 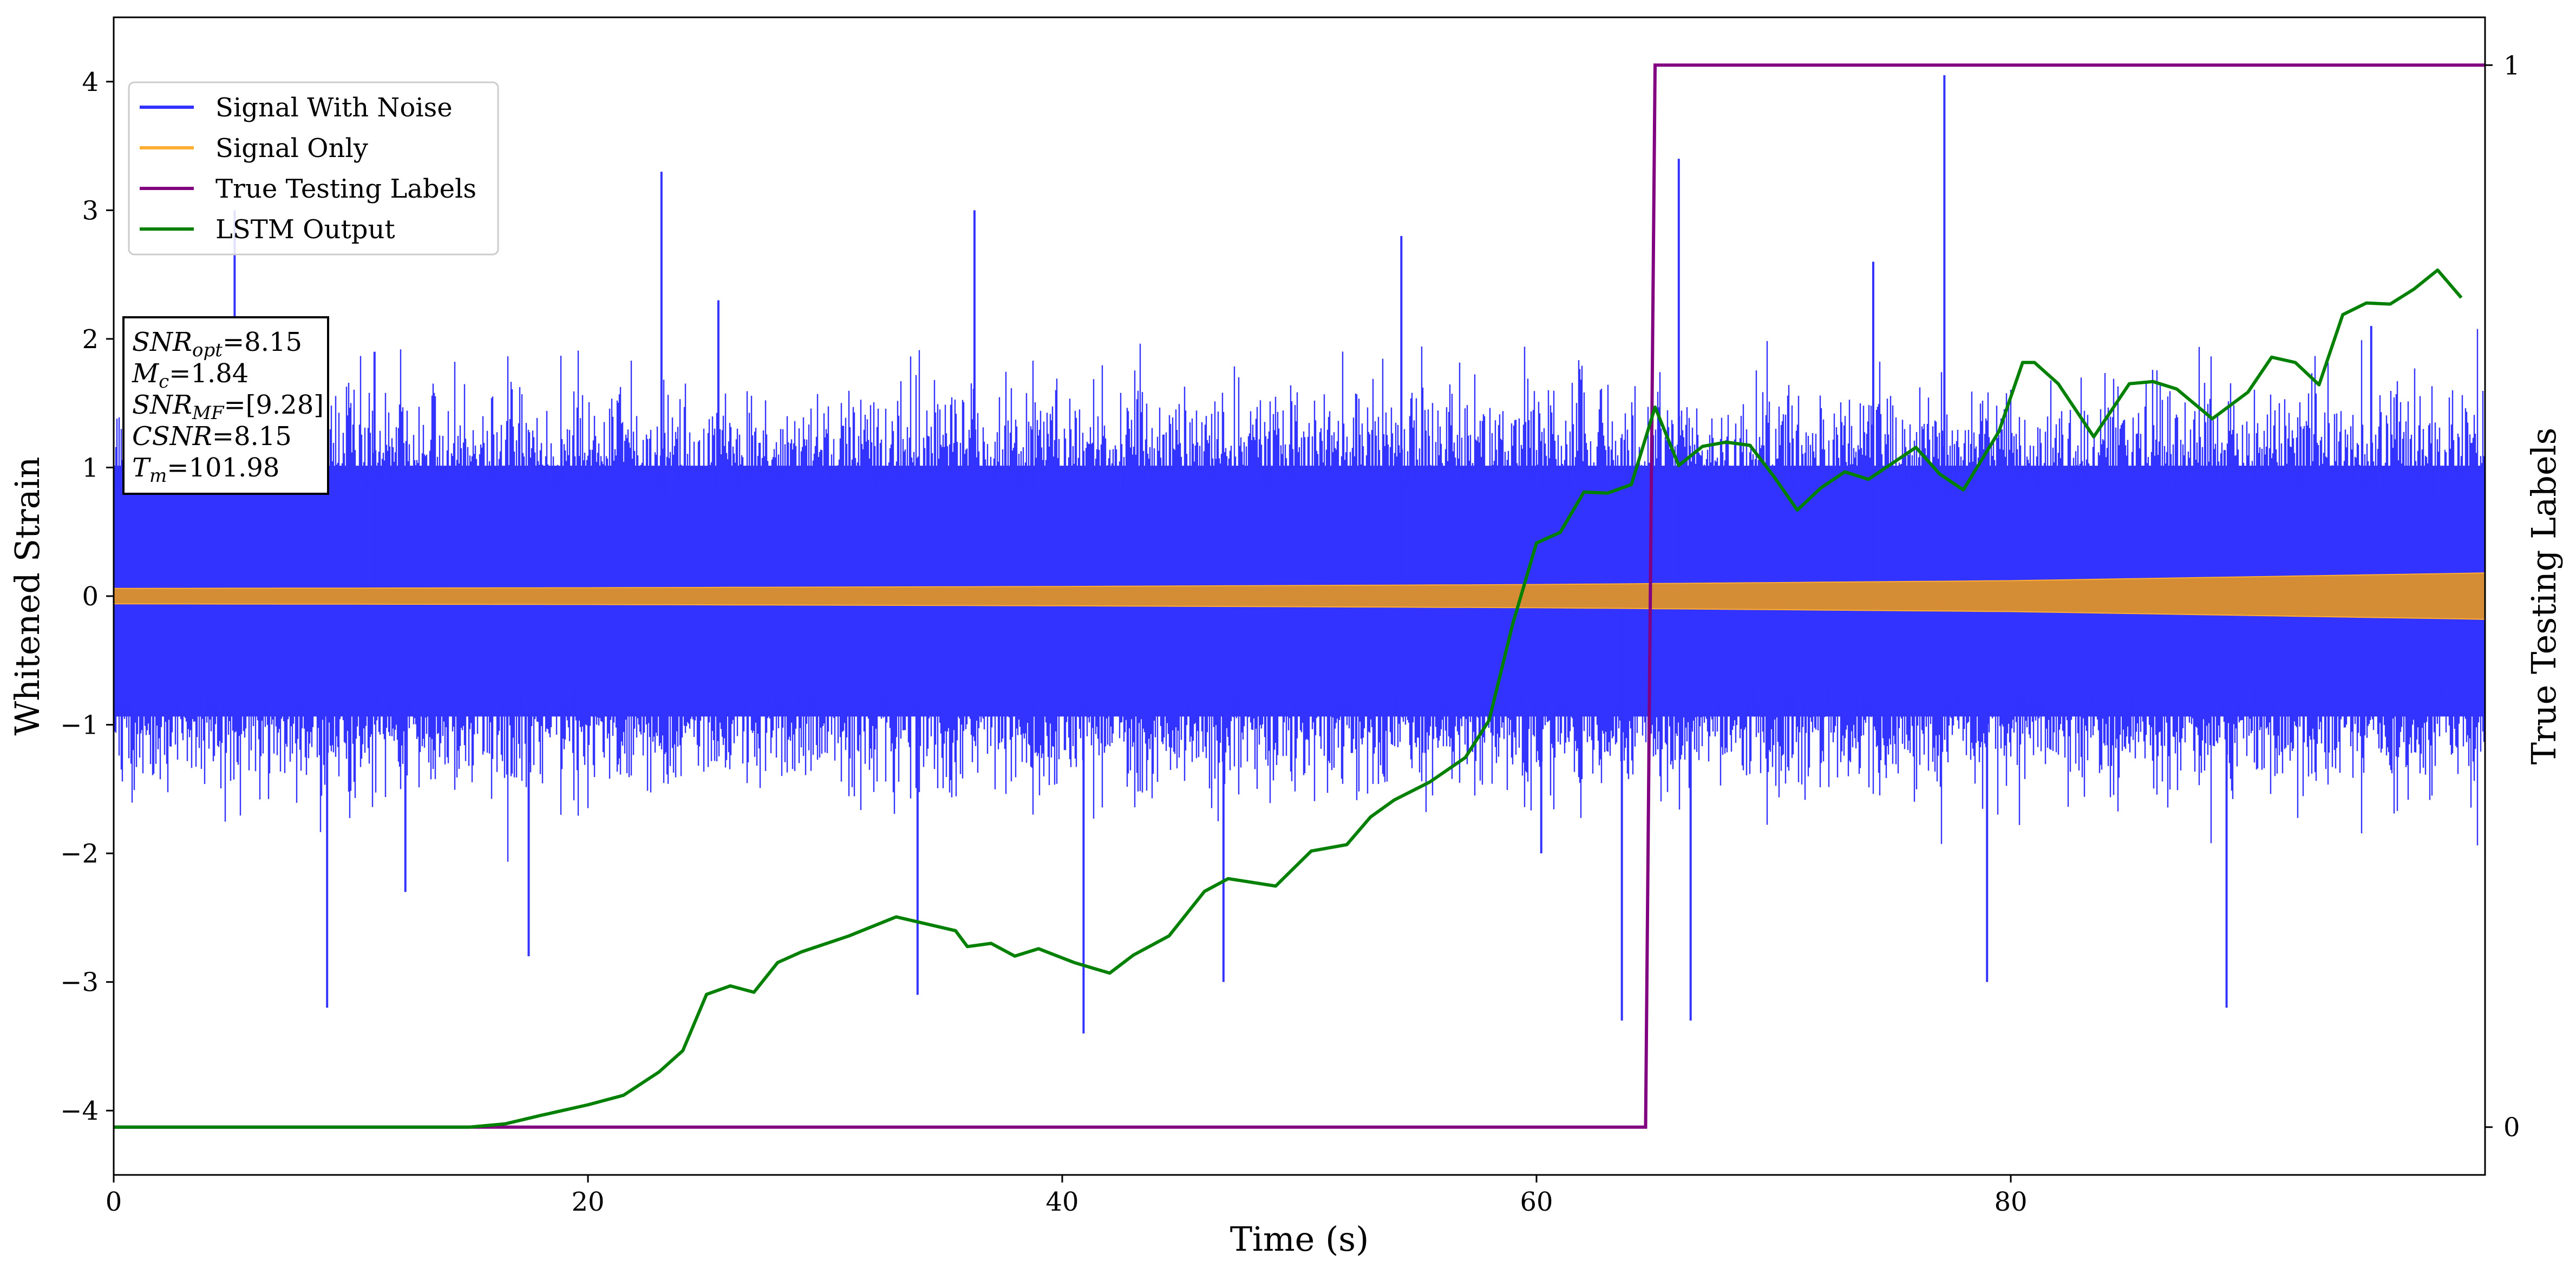 I want to click on annotation-line: Mc=1.84, so click(x=190, y=375).